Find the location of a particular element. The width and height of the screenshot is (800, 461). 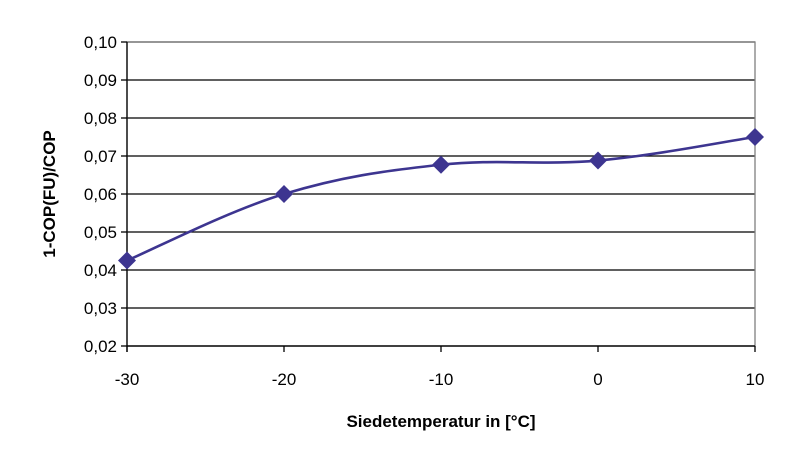

y-axis-tick-labels: 0,02 0,03 0,04 0,05 0,06 0,07 0,08 0,09 0,10 is located at coordinates (100, 194).